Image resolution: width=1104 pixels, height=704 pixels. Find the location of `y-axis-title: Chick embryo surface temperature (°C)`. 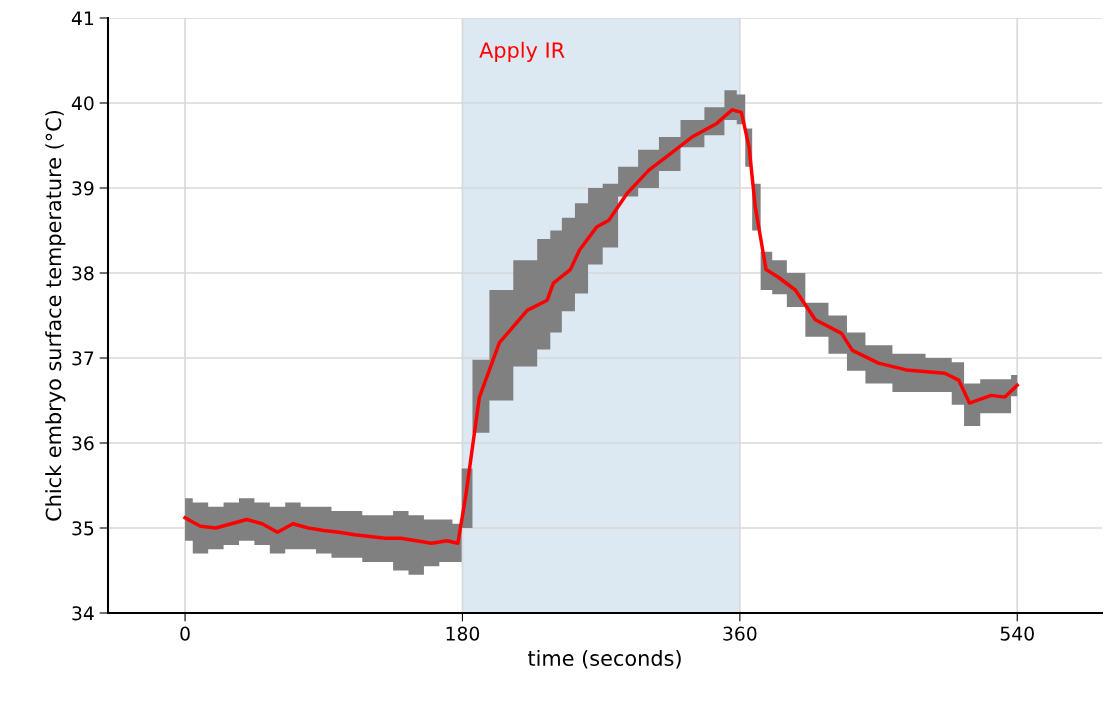

y-axis-title: Chick embryo surface temperature (°C) is located at coordinates (55, 315).